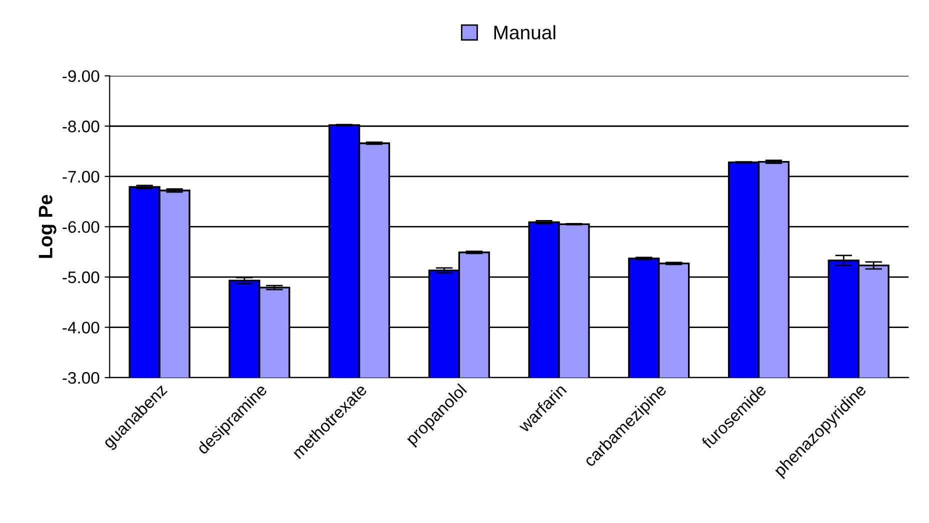 The image size is (929, 523). What do you see at coordinates (81, 328) in the screenshot?
I see `y-tick-label: -4.00` at bounding box center [81, 328].